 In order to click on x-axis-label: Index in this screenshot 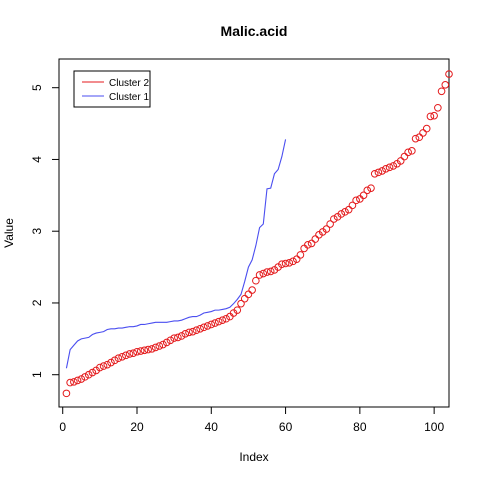, I will do `click(253, 457)`.